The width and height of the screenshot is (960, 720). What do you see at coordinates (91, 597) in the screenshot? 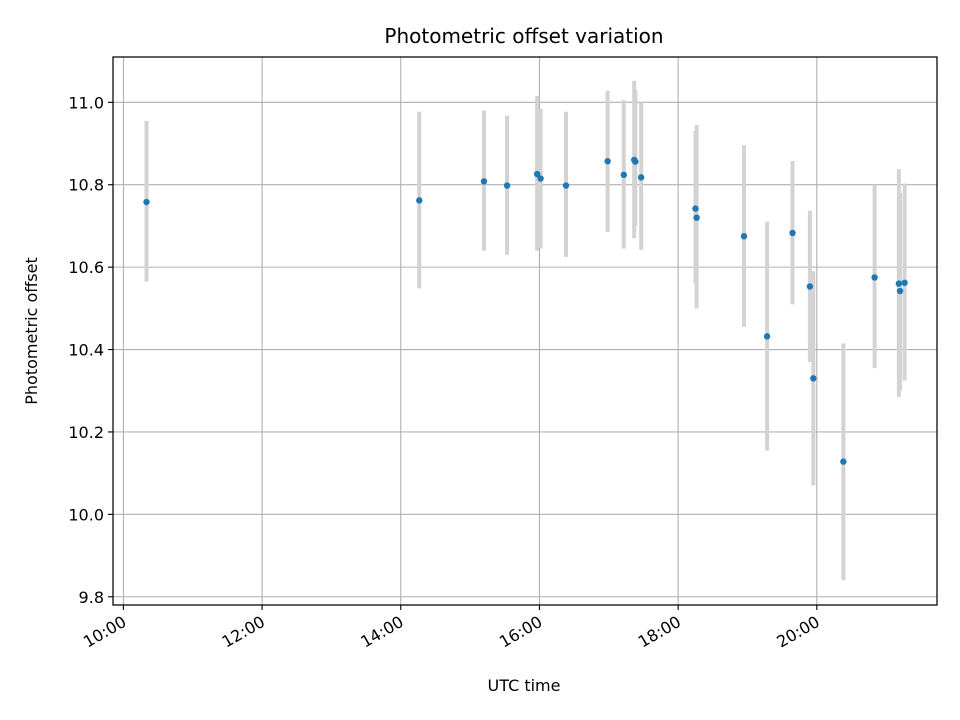
I see `y-tick-label: 9.8` at bounding box center [91, 597].